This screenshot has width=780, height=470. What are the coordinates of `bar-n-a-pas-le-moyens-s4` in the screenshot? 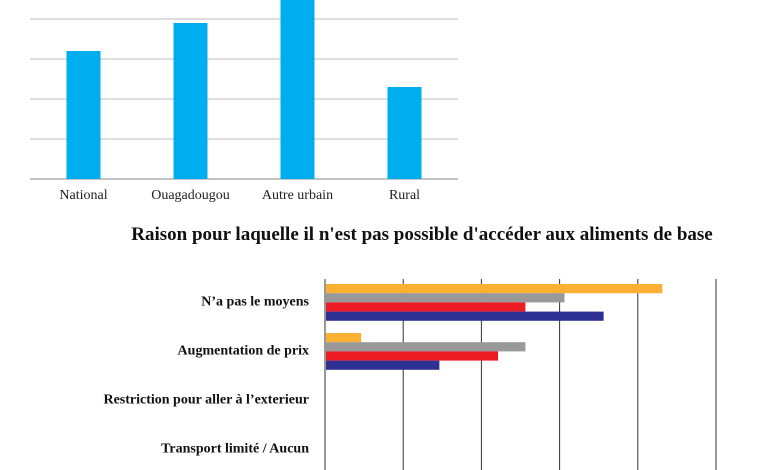 It's located at (465, 316).